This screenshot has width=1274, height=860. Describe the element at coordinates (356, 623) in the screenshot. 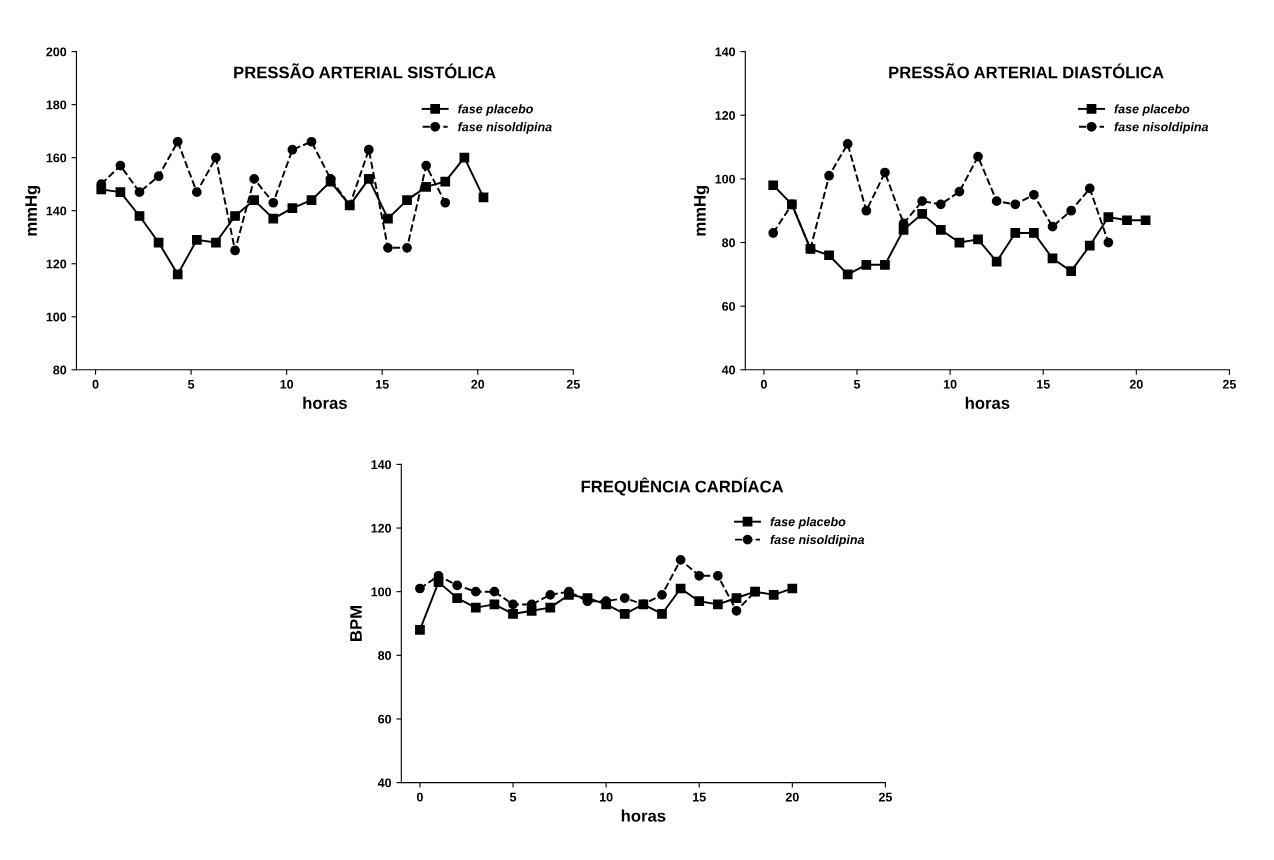

I see `y-axis-title: BPM` at that location.